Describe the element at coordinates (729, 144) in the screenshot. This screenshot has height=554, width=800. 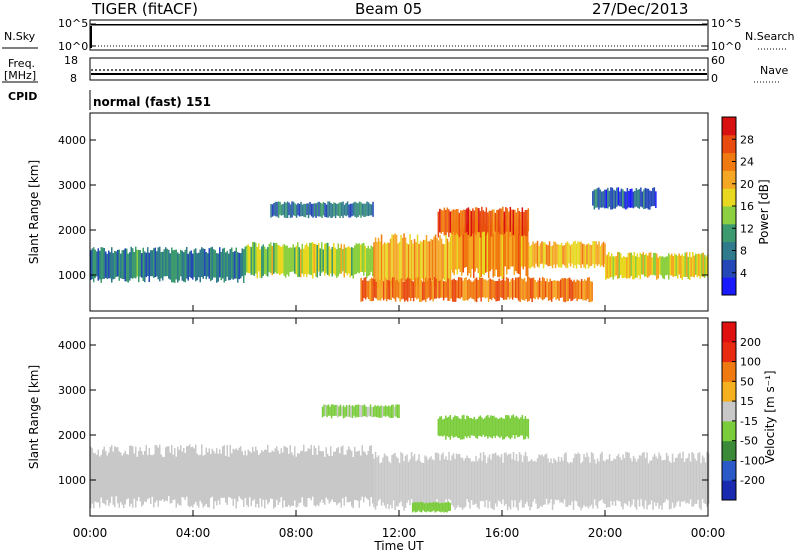
I see `power-colorbar-step` at that location.